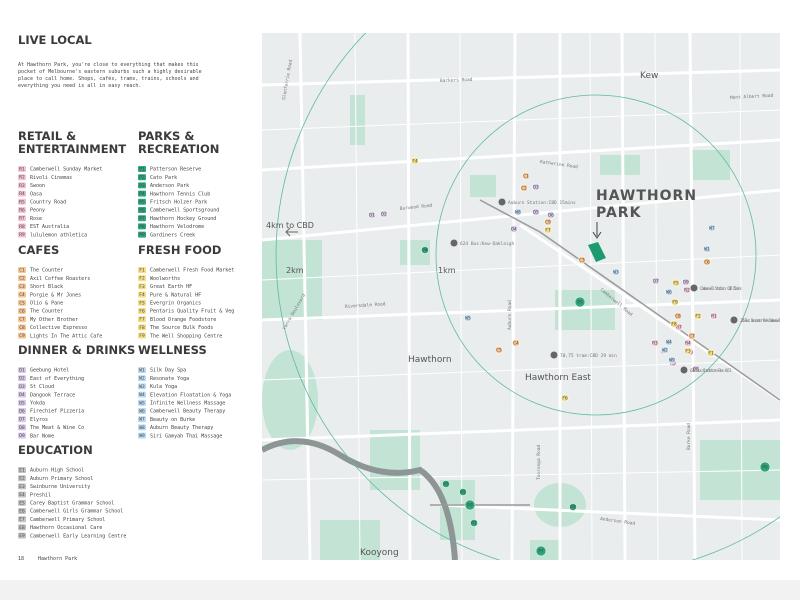 The height and width of the screenshot is (600, 800). What do you see at coordinates (76, 350) in the screenshot?
I see `section-heading: DINNER & DRINKS` at bounding box center [76, 350].